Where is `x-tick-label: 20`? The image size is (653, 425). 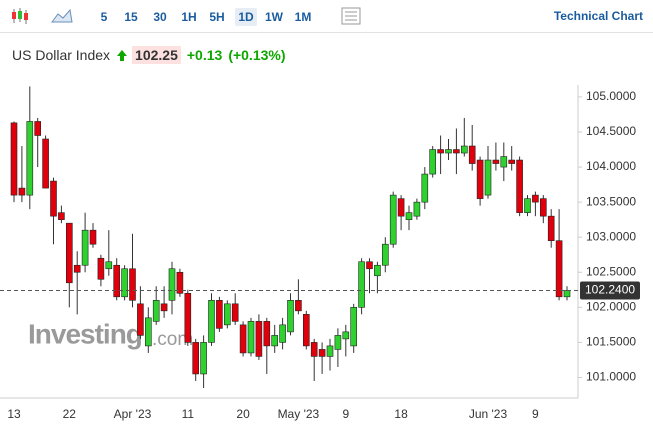 x-tick-label: 20 is located at coordinates (243, 414).